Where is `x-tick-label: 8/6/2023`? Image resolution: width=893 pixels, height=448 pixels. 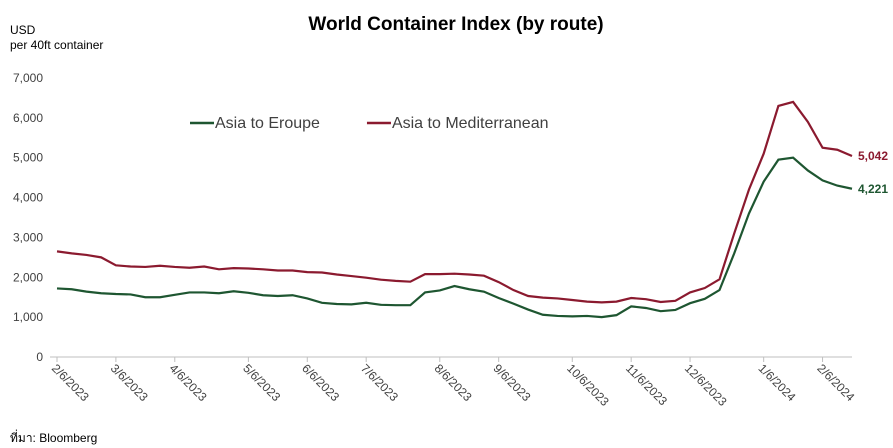
x-tick-label: 8/6/2023 is located at coordinates (453, 382).